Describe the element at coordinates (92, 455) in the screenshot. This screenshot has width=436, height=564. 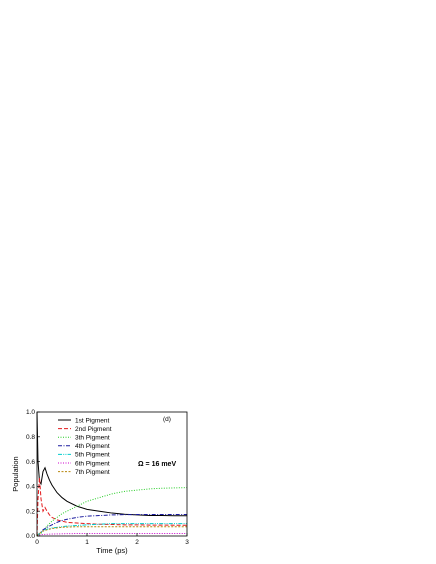
I see `legend-label-5: 5th Pigment` at that location.